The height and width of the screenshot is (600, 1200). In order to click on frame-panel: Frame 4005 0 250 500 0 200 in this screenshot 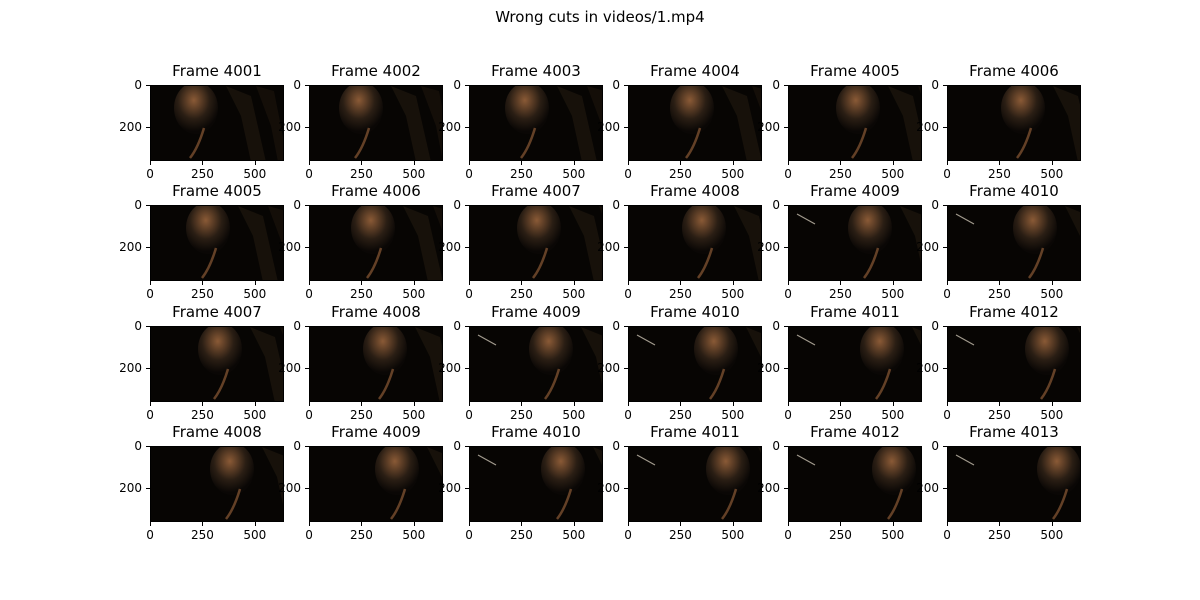, I will do `click(201, 241)`.